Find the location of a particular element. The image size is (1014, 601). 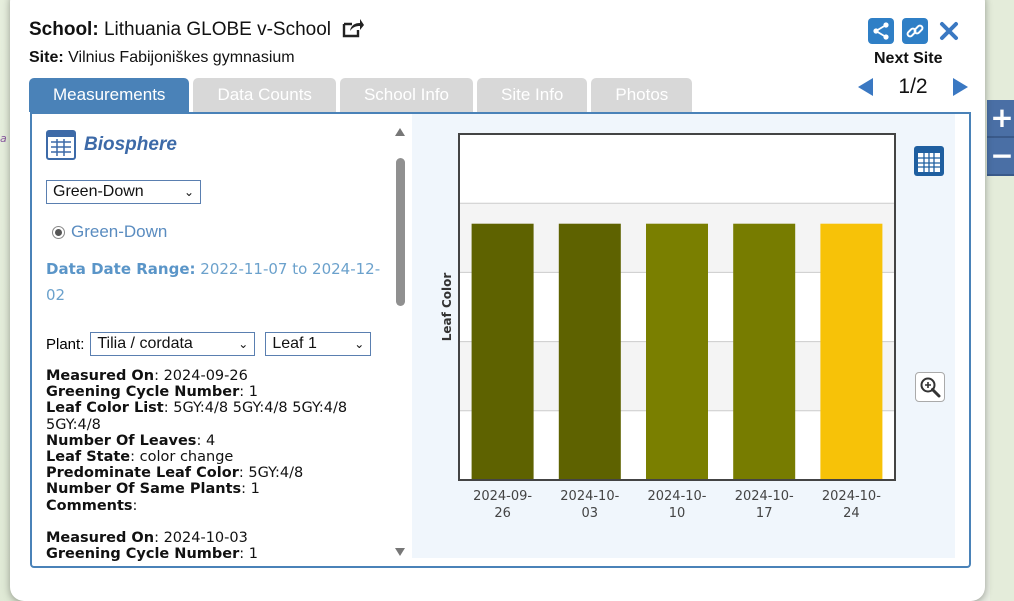

protocol-select-value: Green-Down is located at coordinates (98, 191).